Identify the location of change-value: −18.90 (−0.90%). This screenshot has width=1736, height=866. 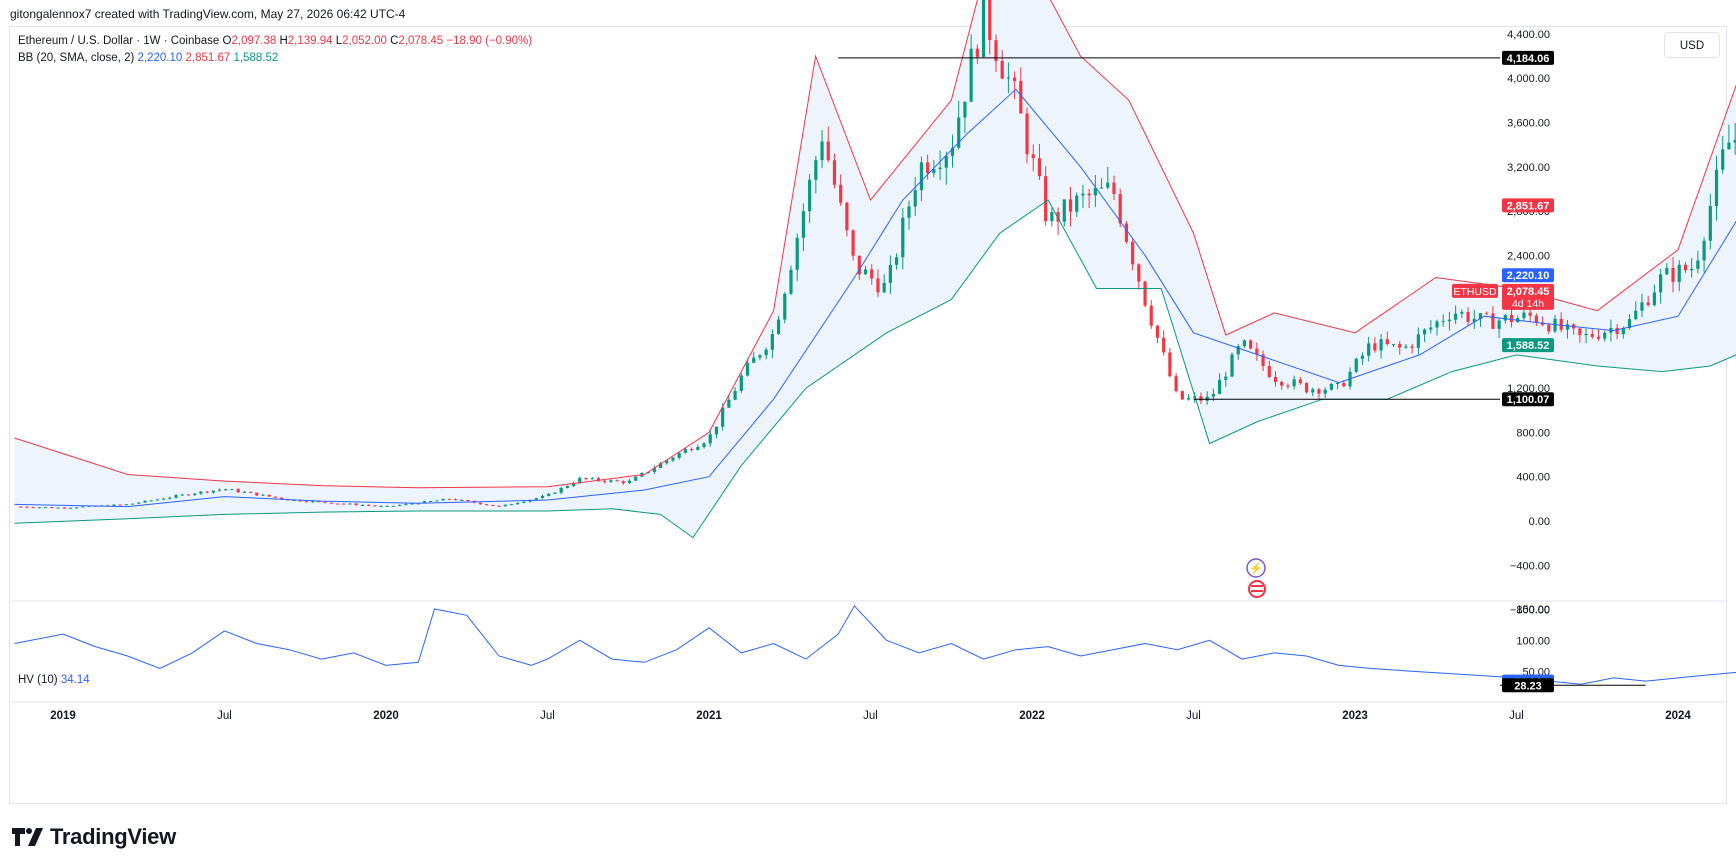
(489, 41).